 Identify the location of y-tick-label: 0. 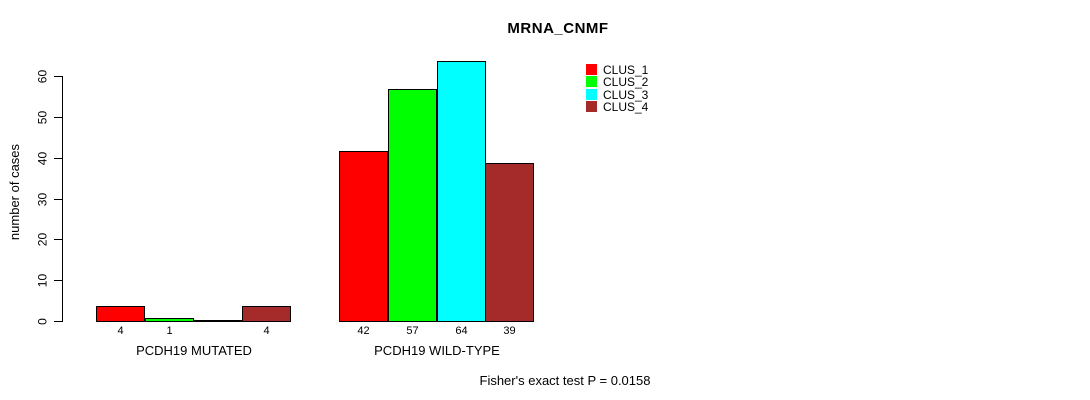
(42, 321).